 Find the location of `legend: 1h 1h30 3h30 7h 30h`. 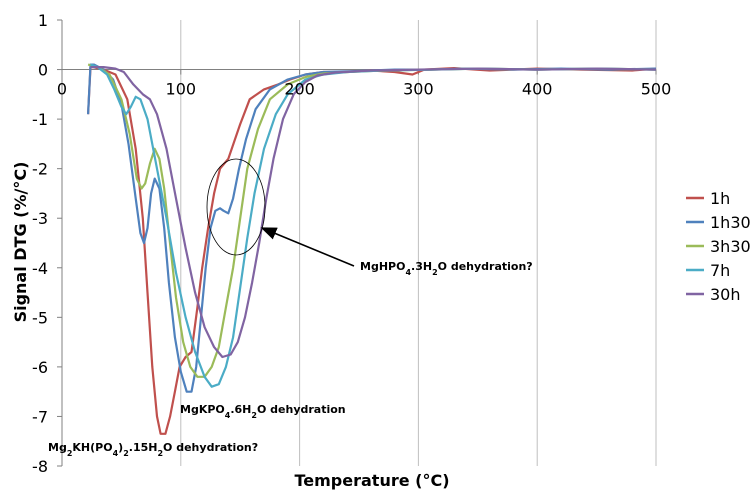

legend: 1h 1h30 3h30 7h 30h is located at coordinates (718, 246).